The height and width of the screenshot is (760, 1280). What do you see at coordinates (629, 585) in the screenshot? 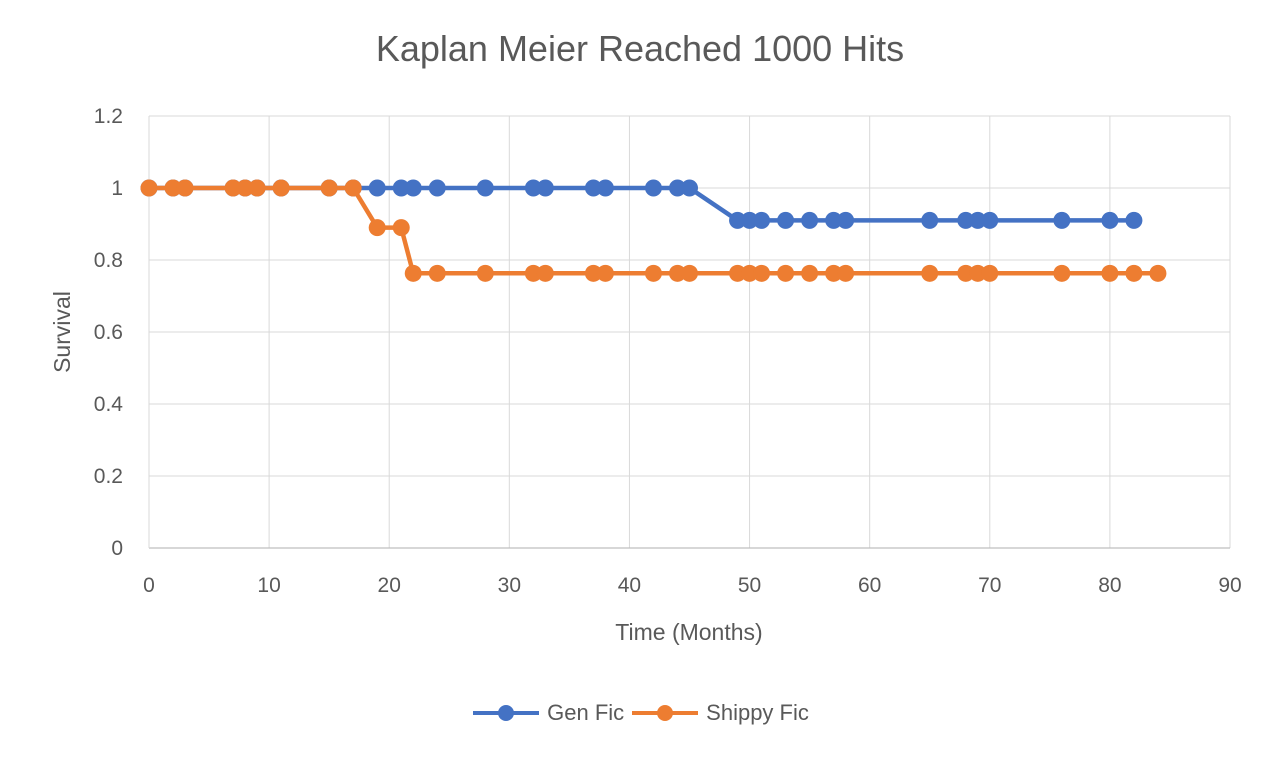
I see `x-tick-label: 40` at bounding box center [629, 585].